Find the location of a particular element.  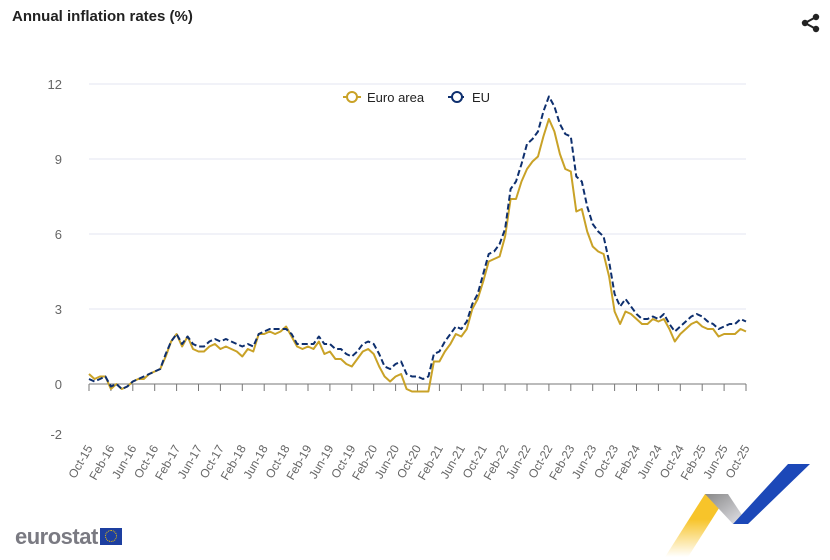

legend-label: Euro area is located at coordinates (396, 97).